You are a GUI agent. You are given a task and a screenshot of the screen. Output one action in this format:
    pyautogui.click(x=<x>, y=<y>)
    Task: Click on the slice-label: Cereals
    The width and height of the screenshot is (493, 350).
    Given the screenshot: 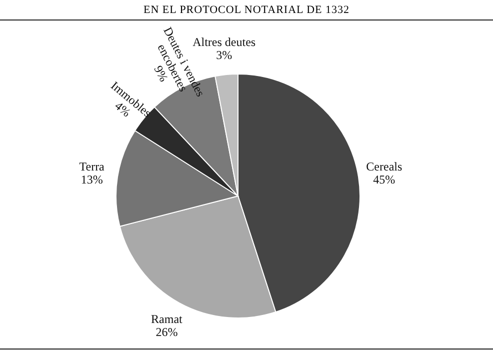 What is the action you would take?
    pyautogui.click(x=384, y=166)
    